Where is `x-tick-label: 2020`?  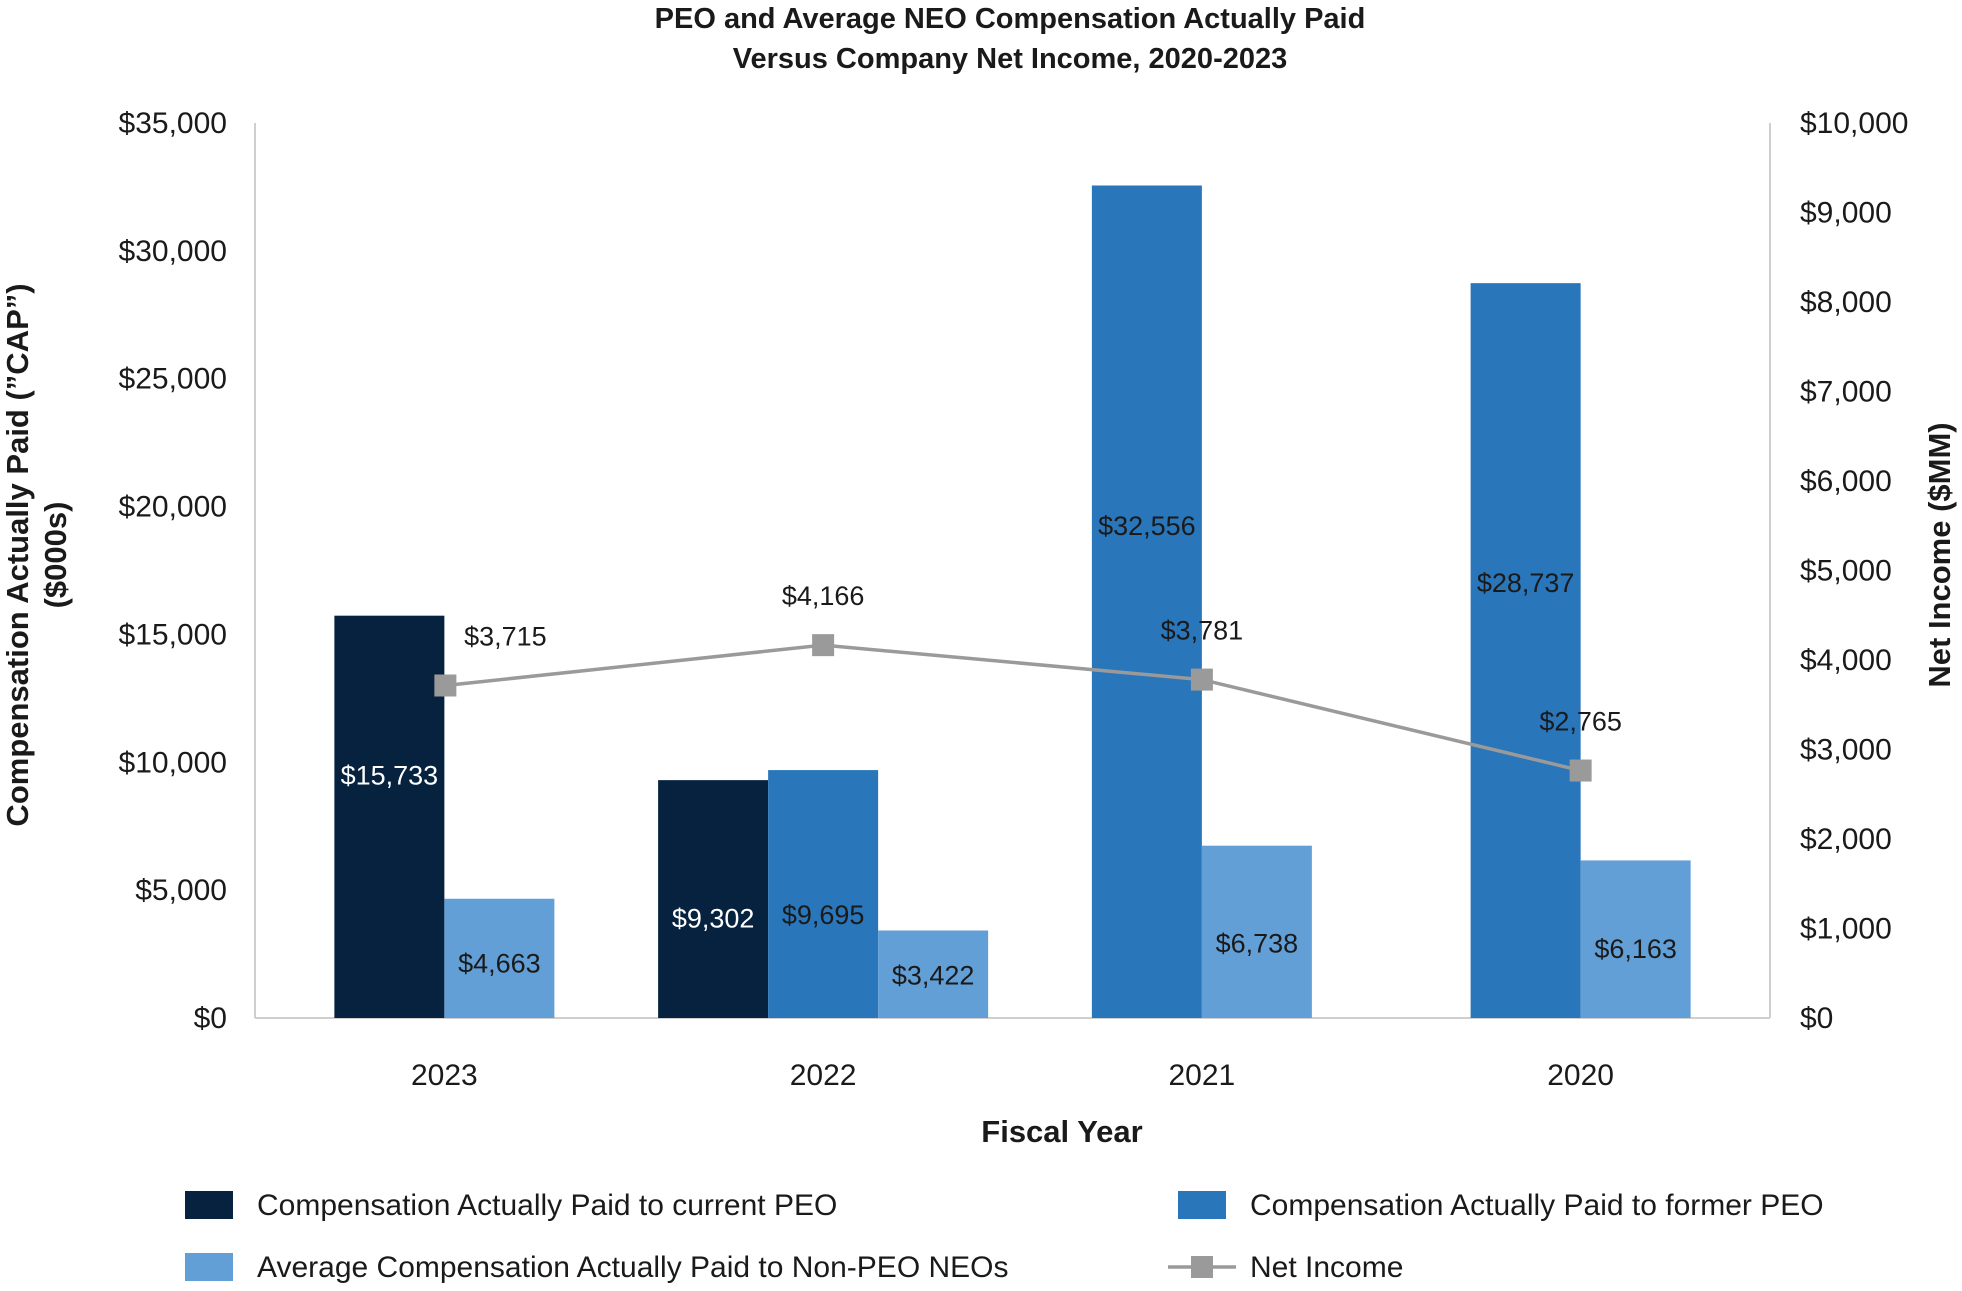 x-tick-label: 2020 is located at coordinates (1580, 1075).